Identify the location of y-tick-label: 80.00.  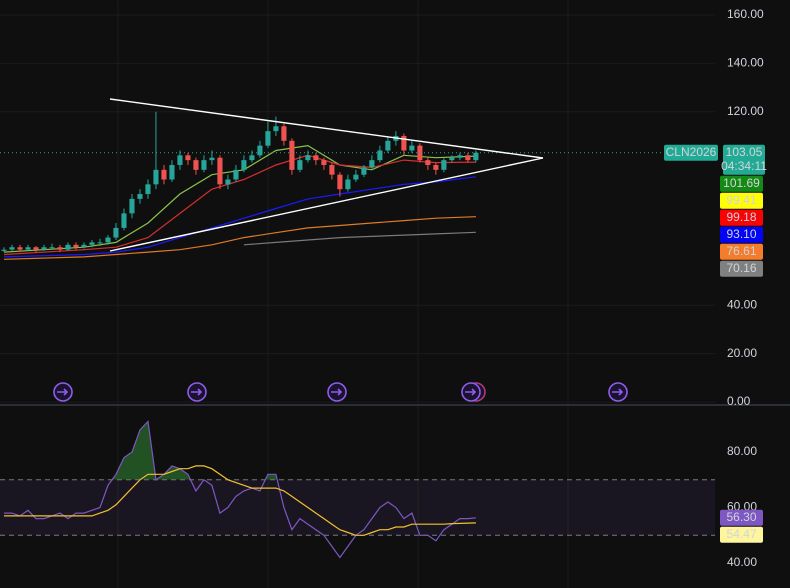
(742, 451).